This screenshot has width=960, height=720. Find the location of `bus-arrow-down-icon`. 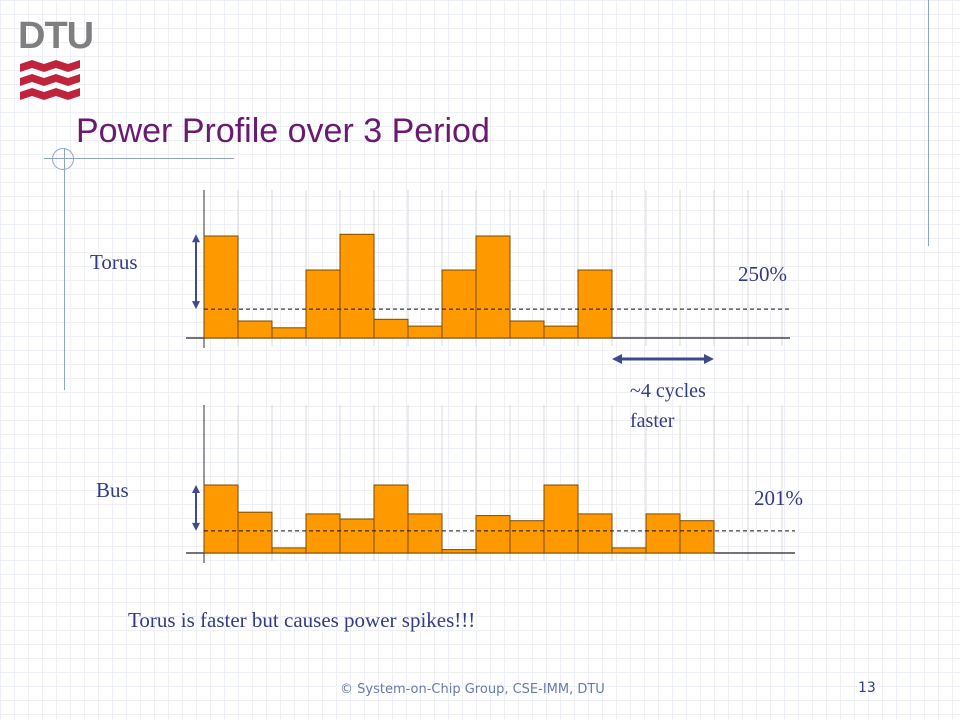

bus-arrow-down-icon is located at coordinates (196, 526).